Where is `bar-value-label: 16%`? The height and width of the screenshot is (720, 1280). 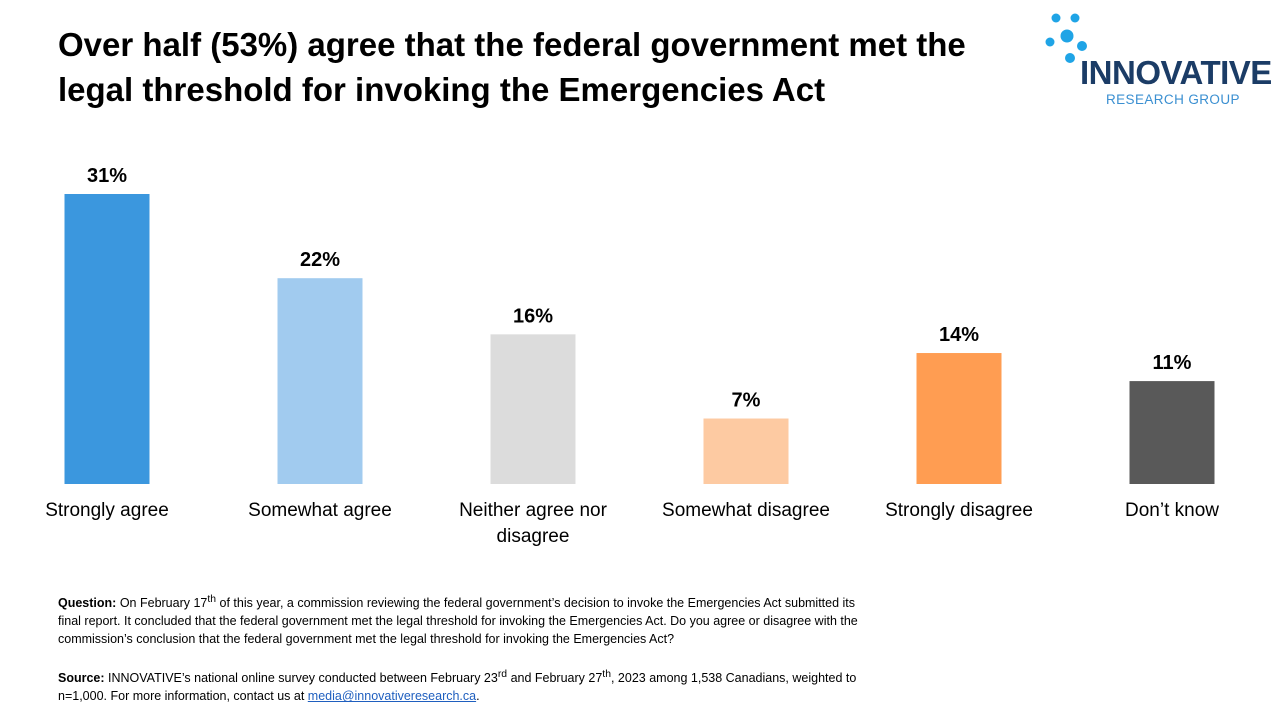 bar-value-label: 16% is located at coordinates (533, 316).